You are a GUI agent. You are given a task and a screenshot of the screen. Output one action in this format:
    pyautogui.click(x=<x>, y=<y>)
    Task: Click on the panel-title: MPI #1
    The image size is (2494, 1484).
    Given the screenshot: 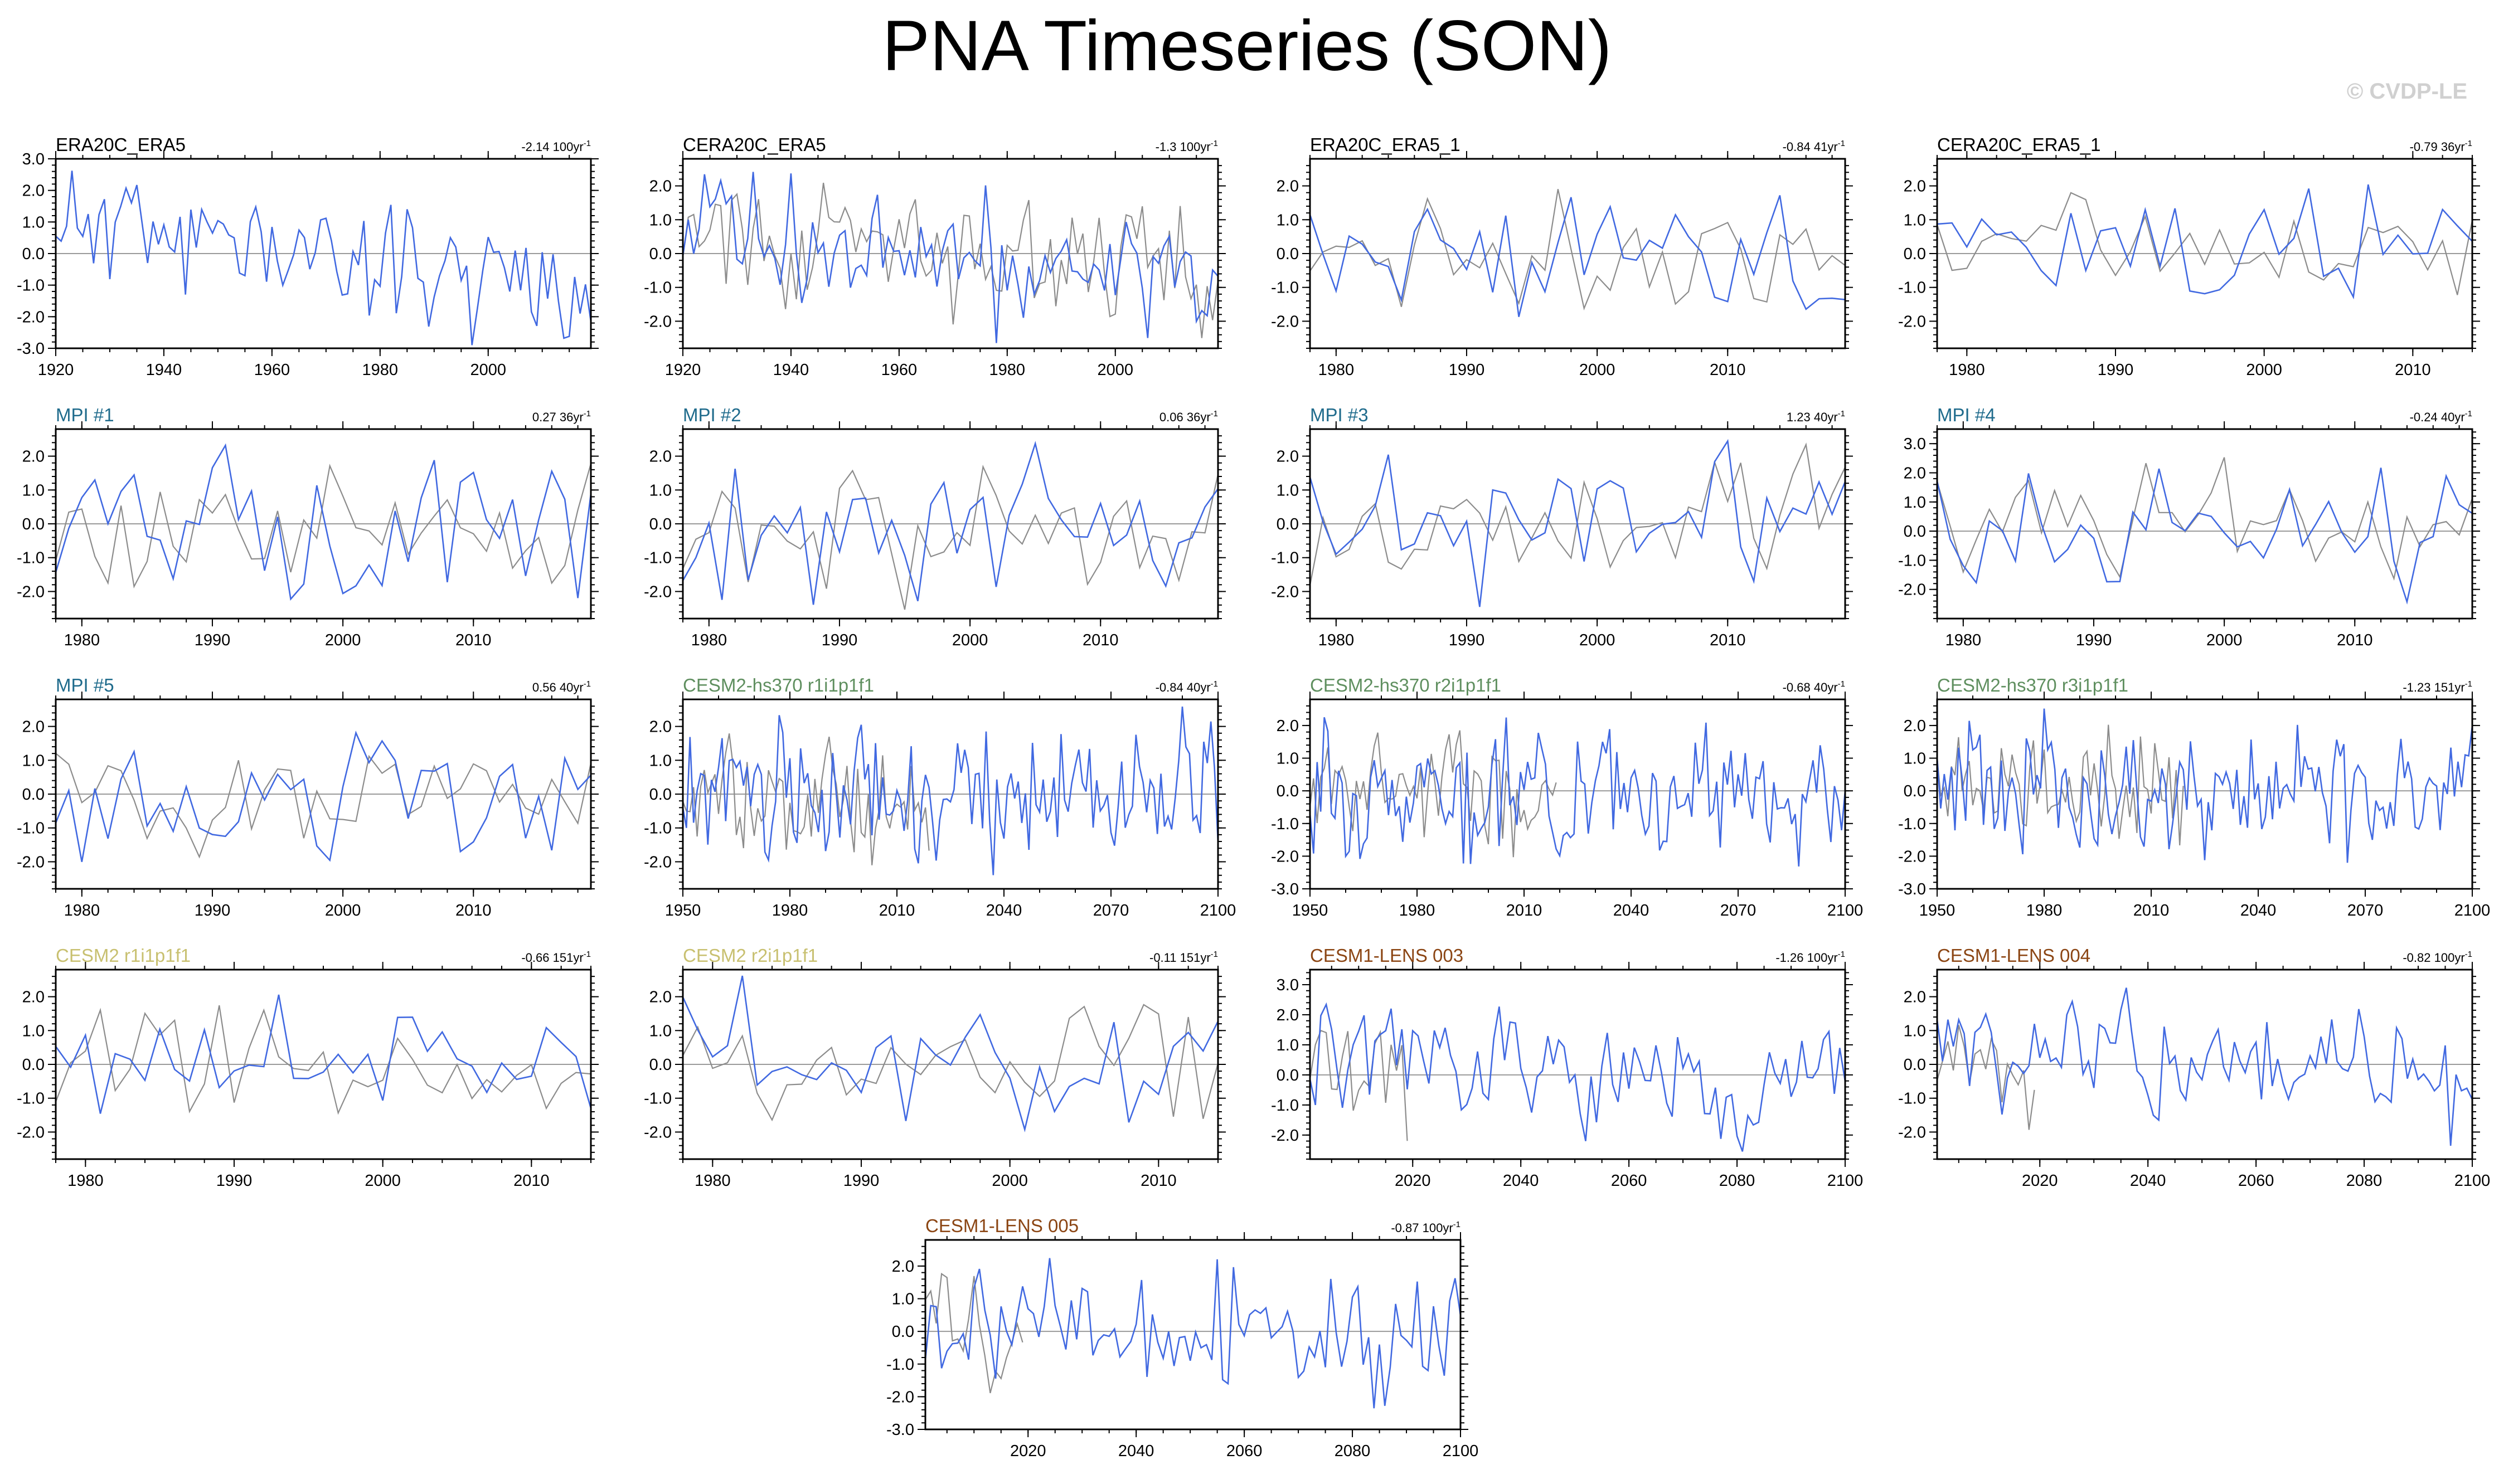 What is the action you would take?
    pyautogui.click(x=85, y=415)
    